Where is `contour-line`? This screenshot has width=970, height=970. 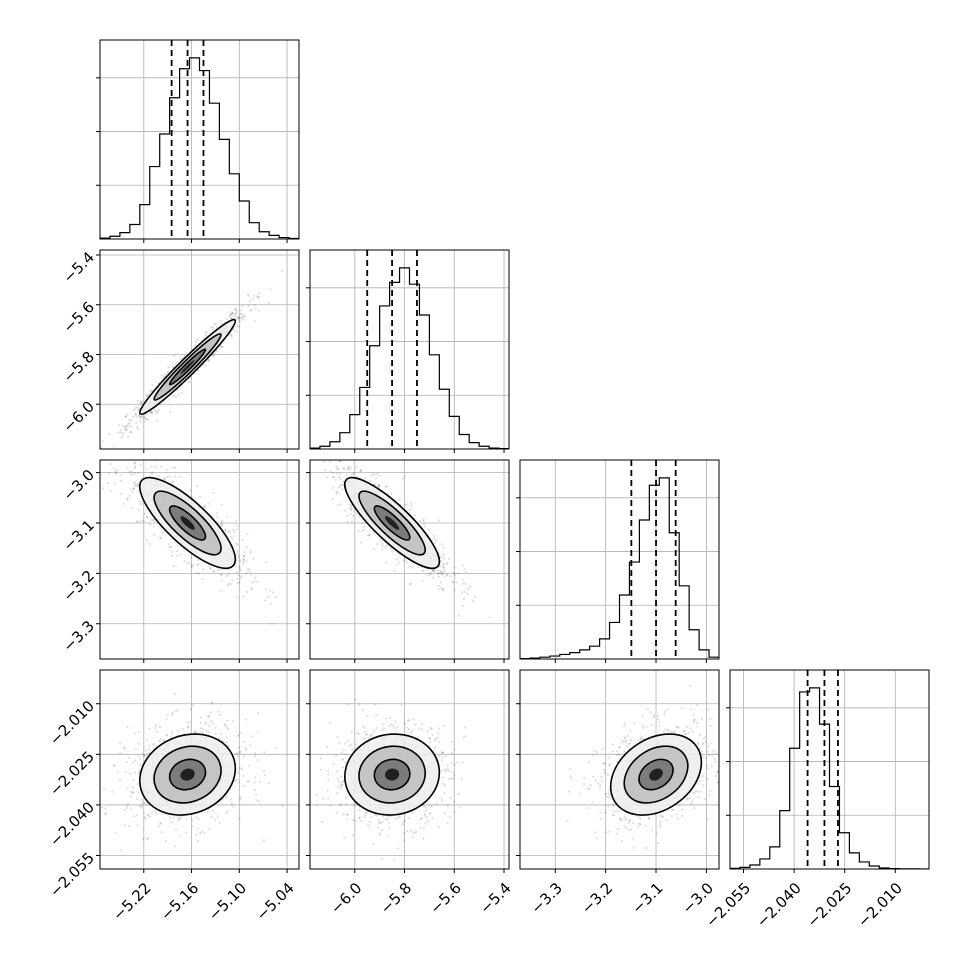
contour-line is located at coordinates (392, 523).